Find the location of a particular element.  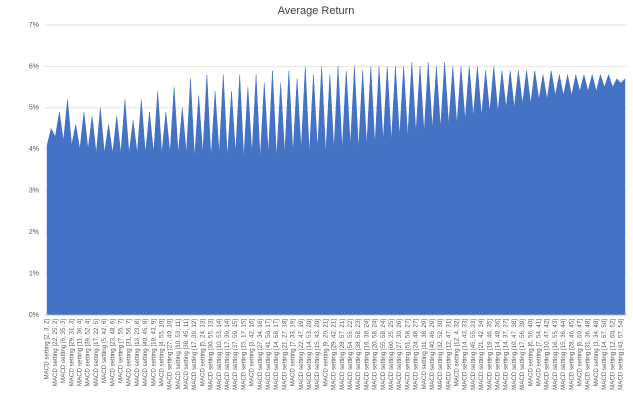

x-tick-label: MACD setting [38, 58, 23] is located at coordinates (358, 354).